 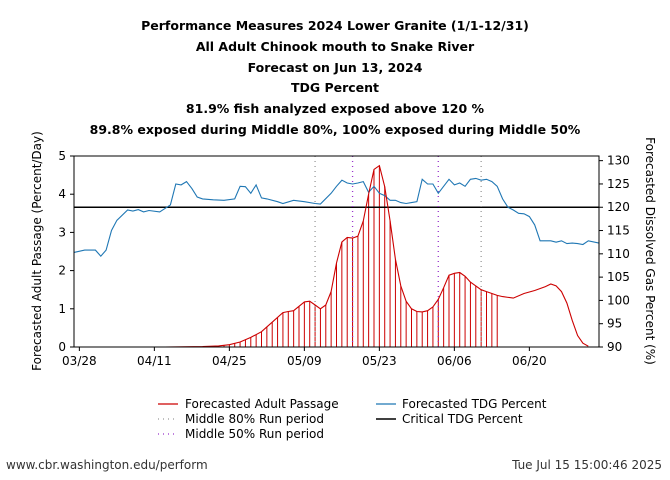 I want to click on generated-timestamp: Tue Jul 15 15:00:46 2025, so click(x=587, y=465).